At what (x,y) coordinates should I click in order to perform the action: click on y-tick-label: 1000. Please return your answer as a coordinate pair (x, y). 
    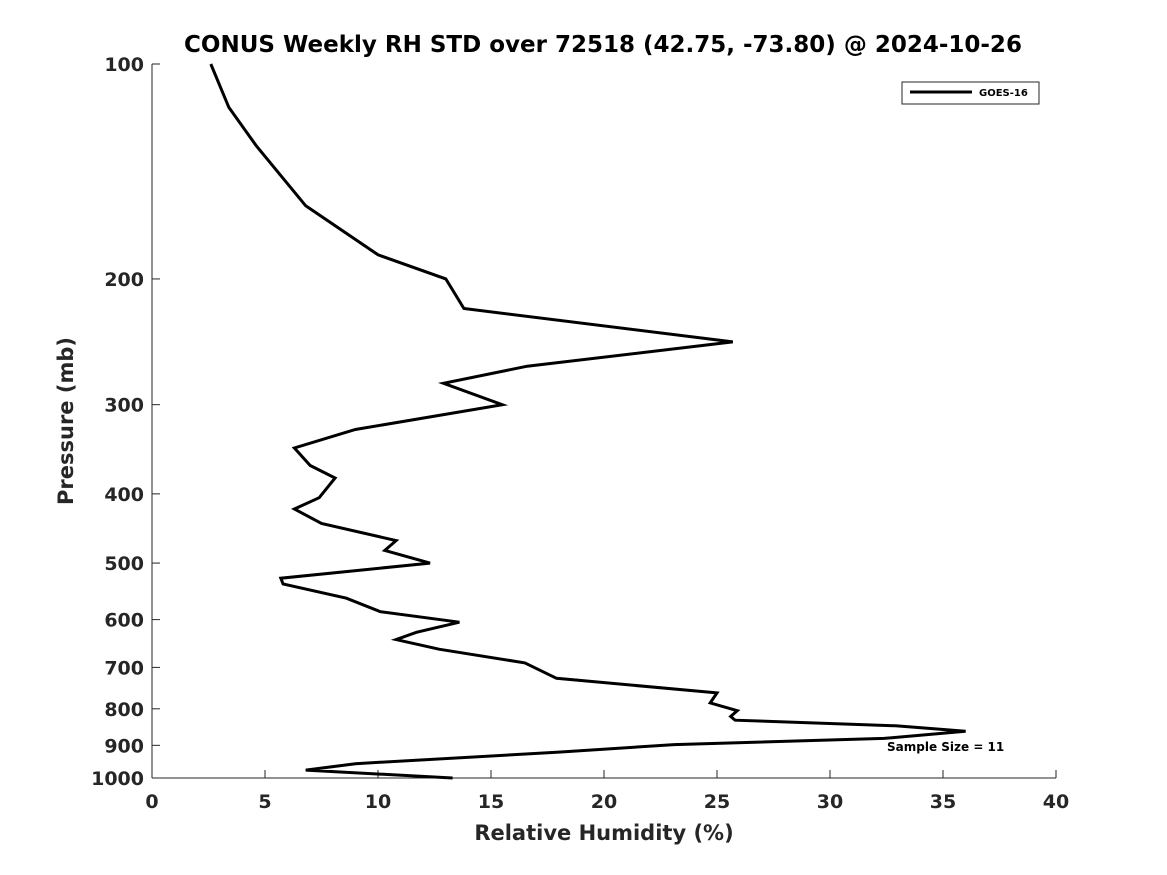
    Looking at the image, I should click on (117, 779).